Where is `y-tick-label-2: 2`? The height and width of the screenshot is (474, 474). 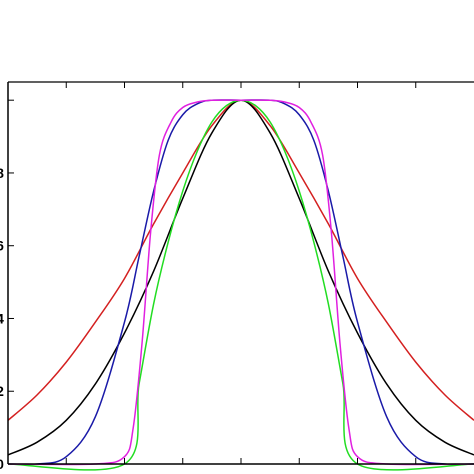 y-tick-label-2: 2 is located at coordinates (2, 391).